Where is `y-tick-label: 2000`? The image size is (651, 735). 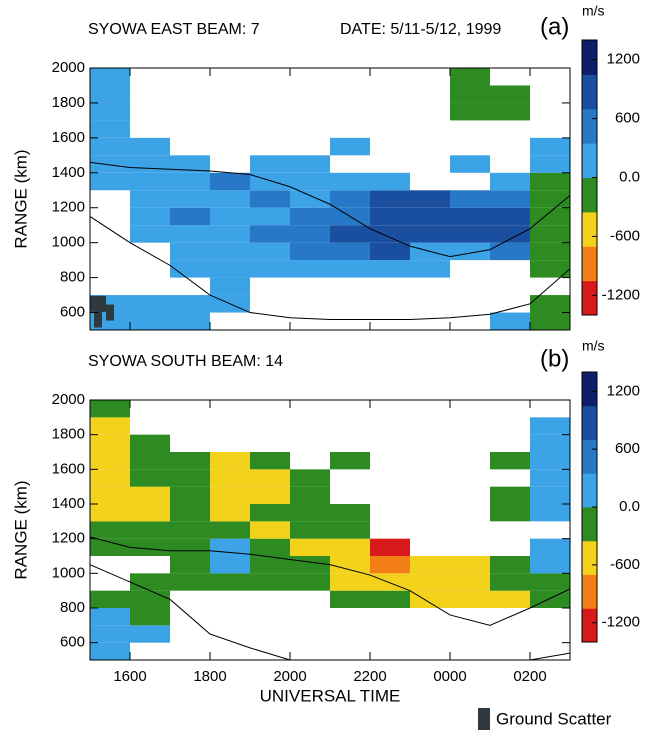
y-tick-label: 2000 is located at coordinates (68, 67).